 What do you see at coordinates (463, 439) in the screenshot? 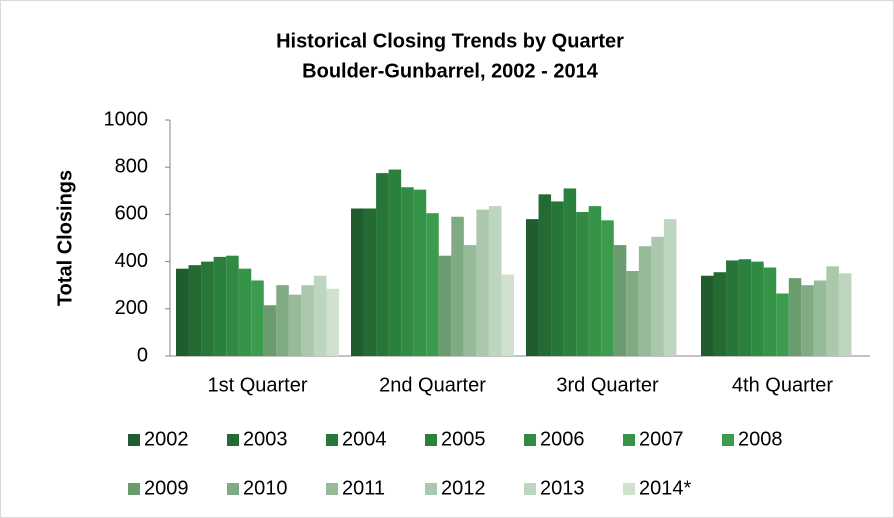
I see `legend-label: 2005` at bounding box center [463, 439].